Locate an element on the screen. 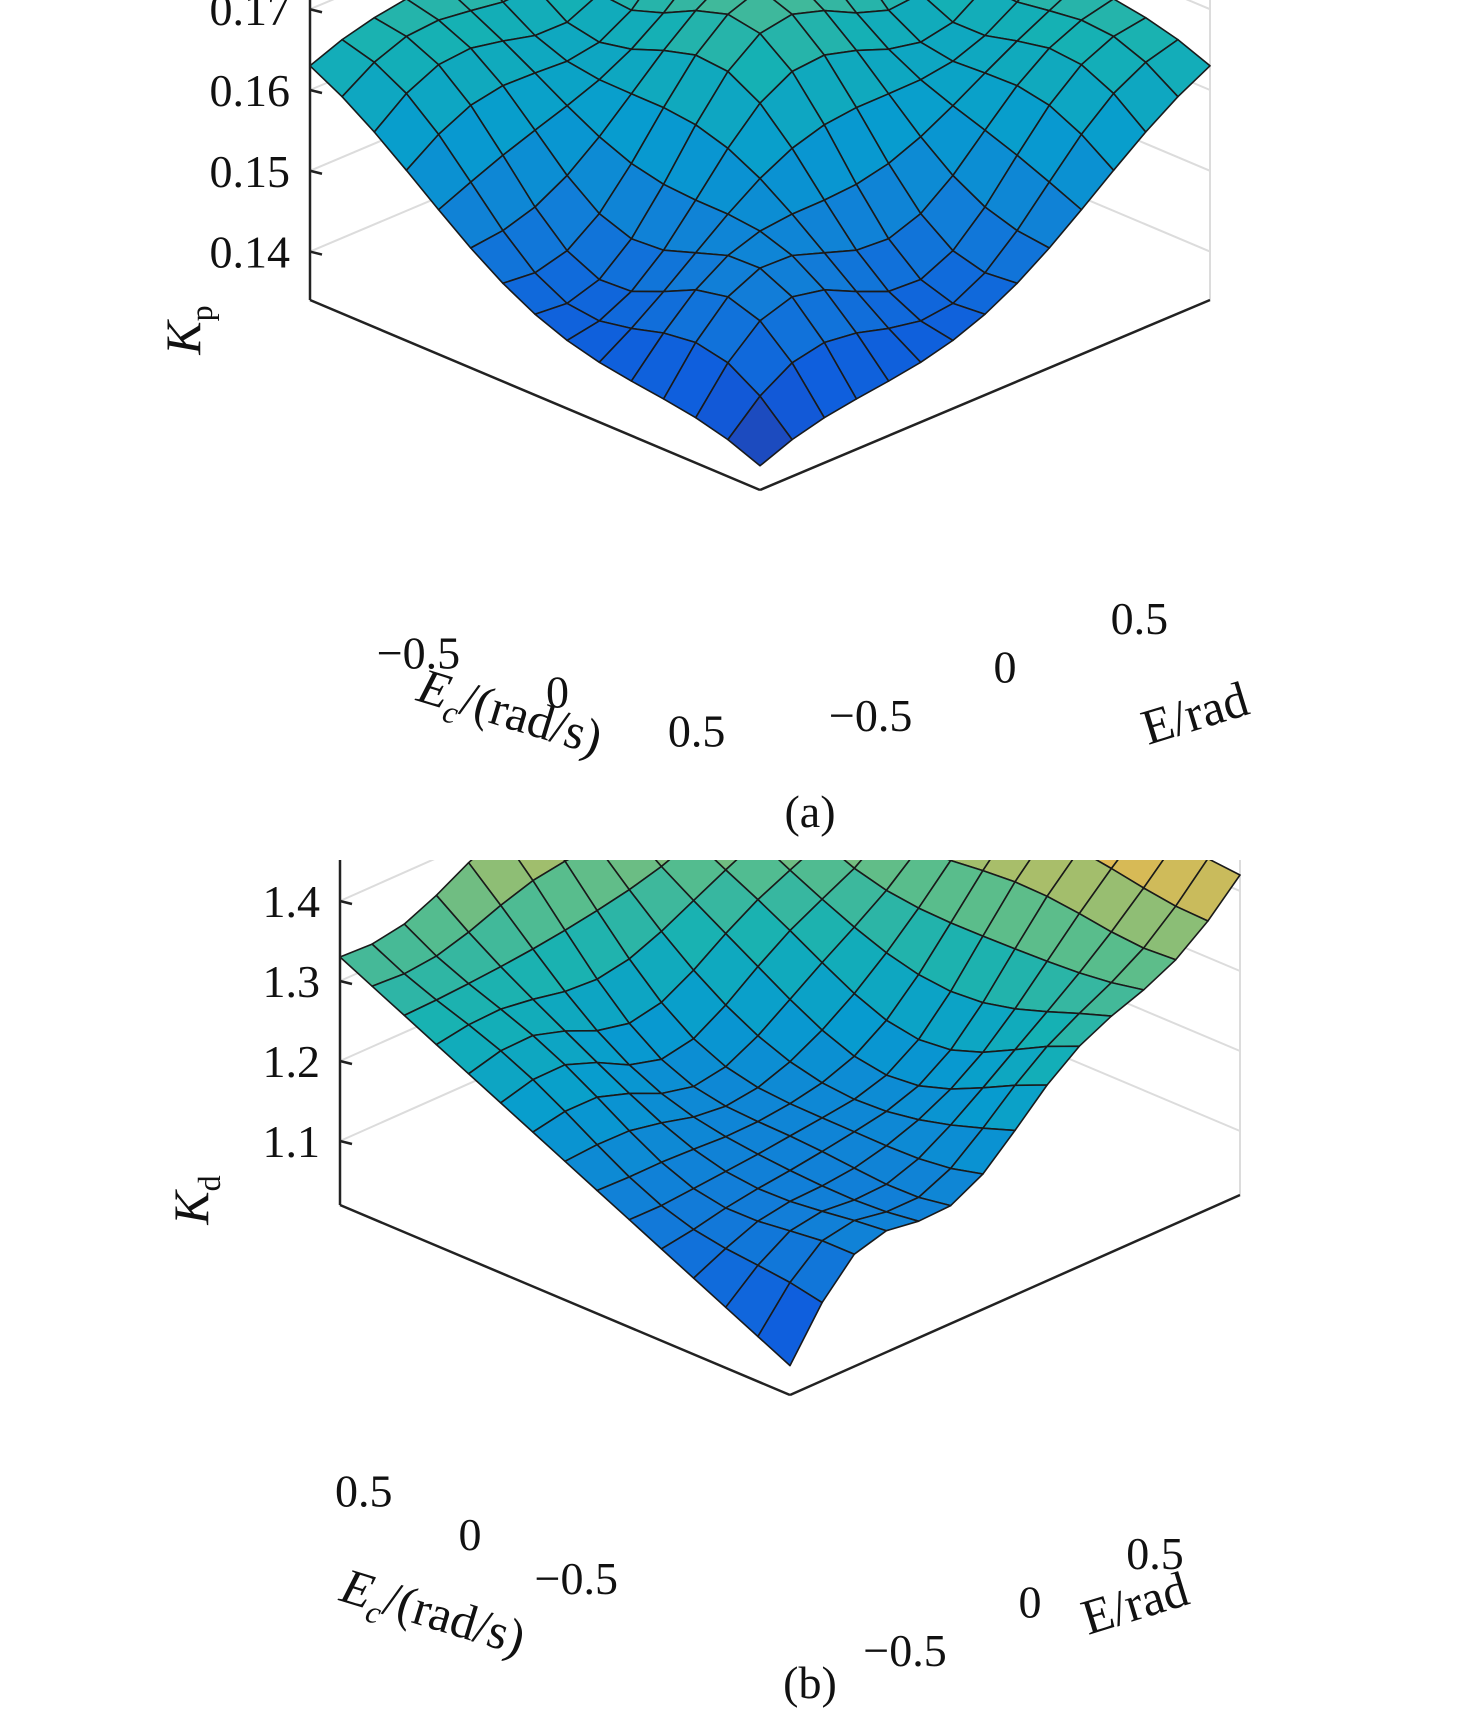 This screenshot has width=1476, height=1728. z-tick-label: 1.3 is located at coordinates (292, 981).